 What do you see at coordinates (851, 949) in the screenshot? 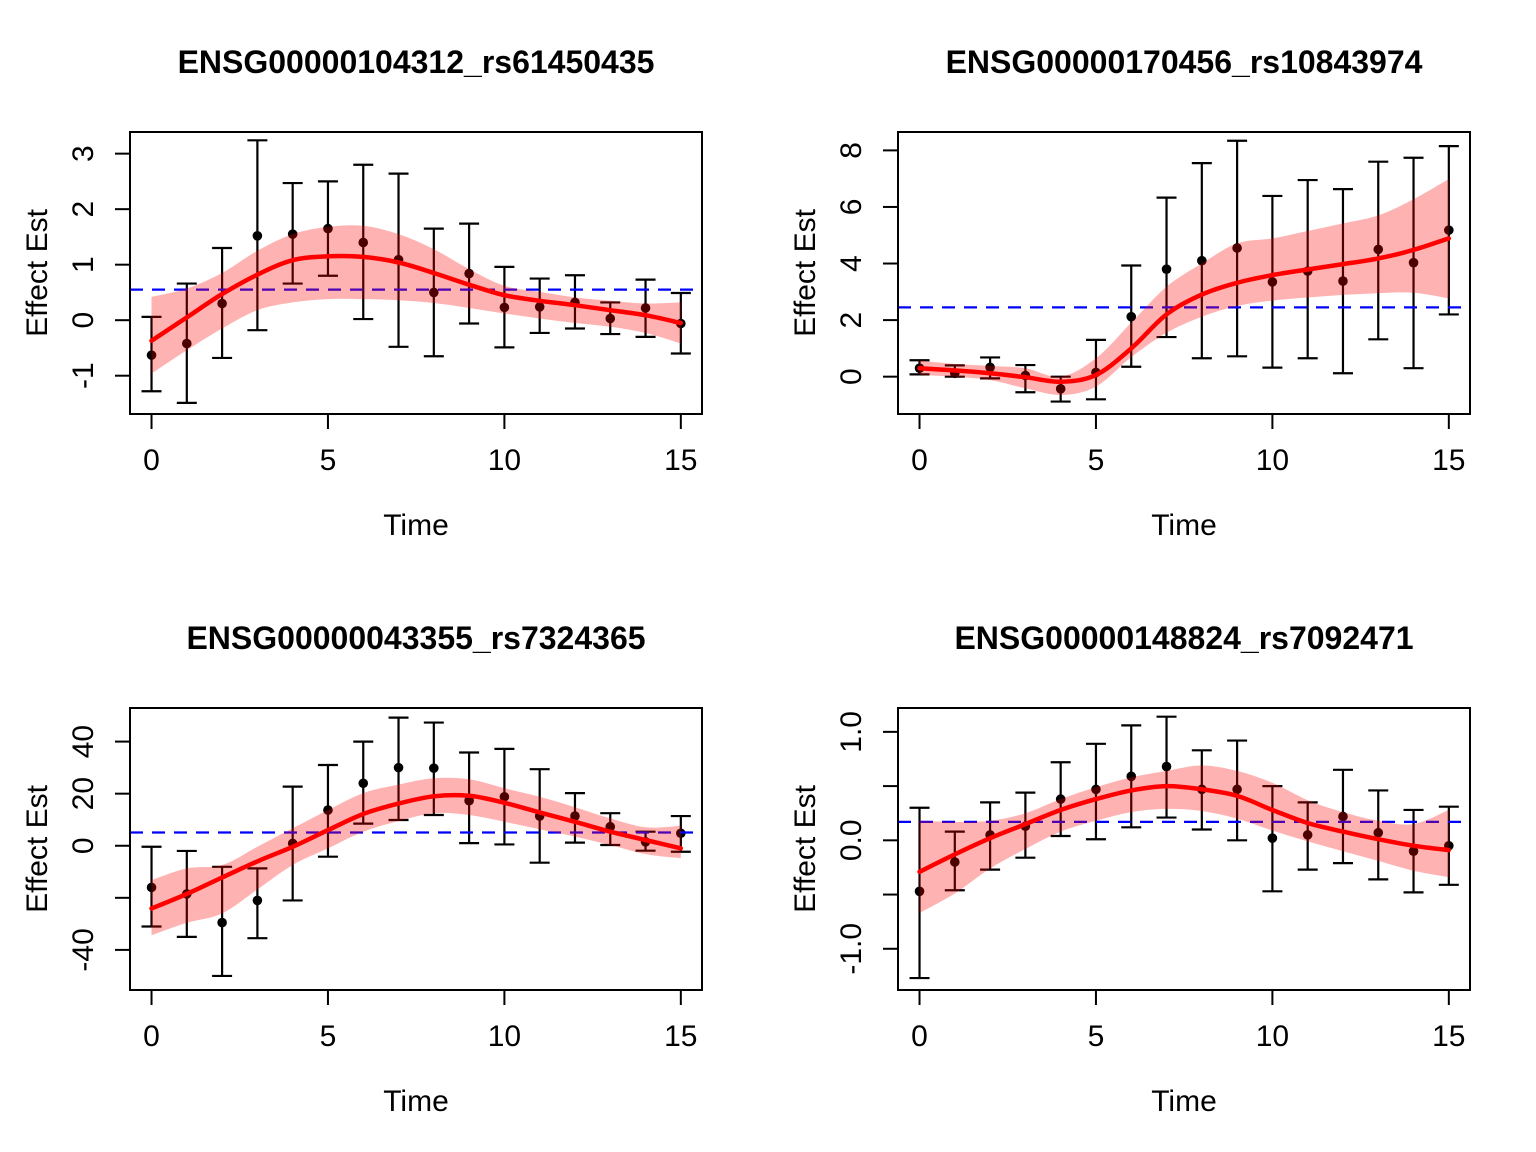
I see `y-tick-label: -1.0` at bounding box center [851, 949].